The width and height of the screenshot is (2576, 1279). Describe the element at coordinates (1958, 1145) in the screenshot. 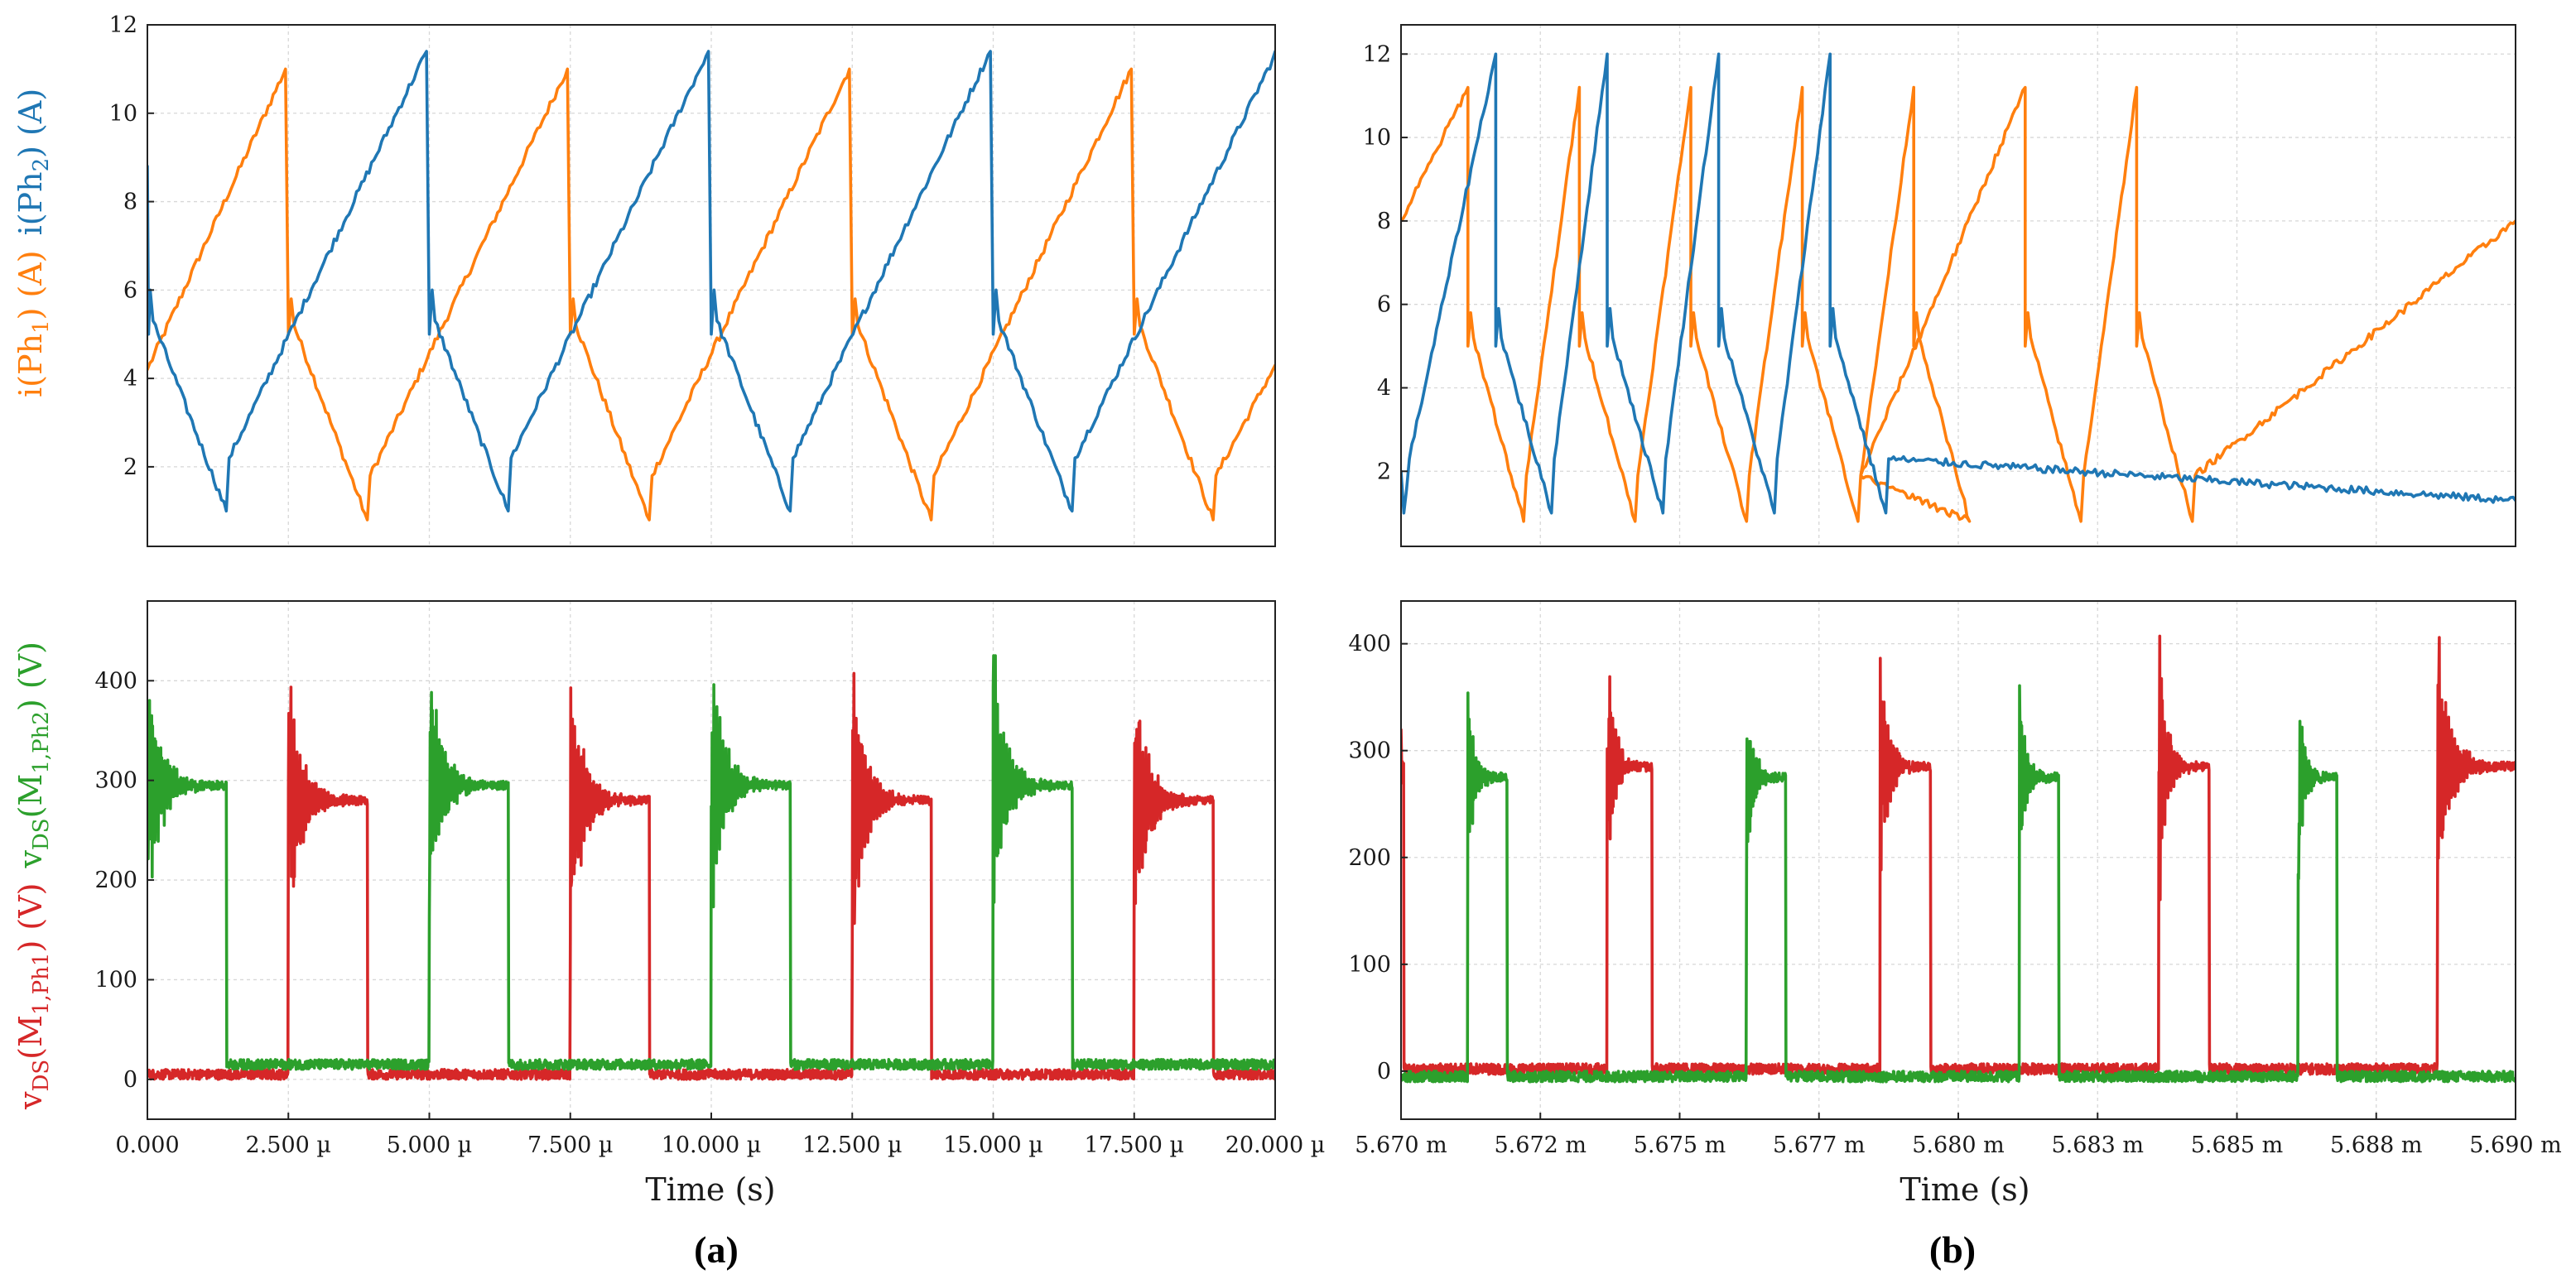

I see `x-tick-label: 5.680 m` at that location.